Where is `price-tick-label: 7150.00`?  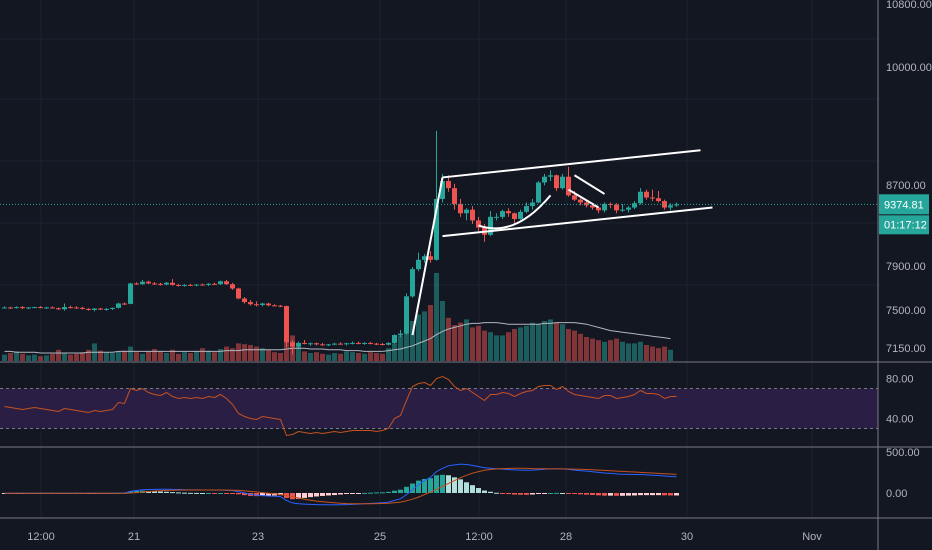
price-tick-label: 7150.00 is located at coordinates (906, 349).